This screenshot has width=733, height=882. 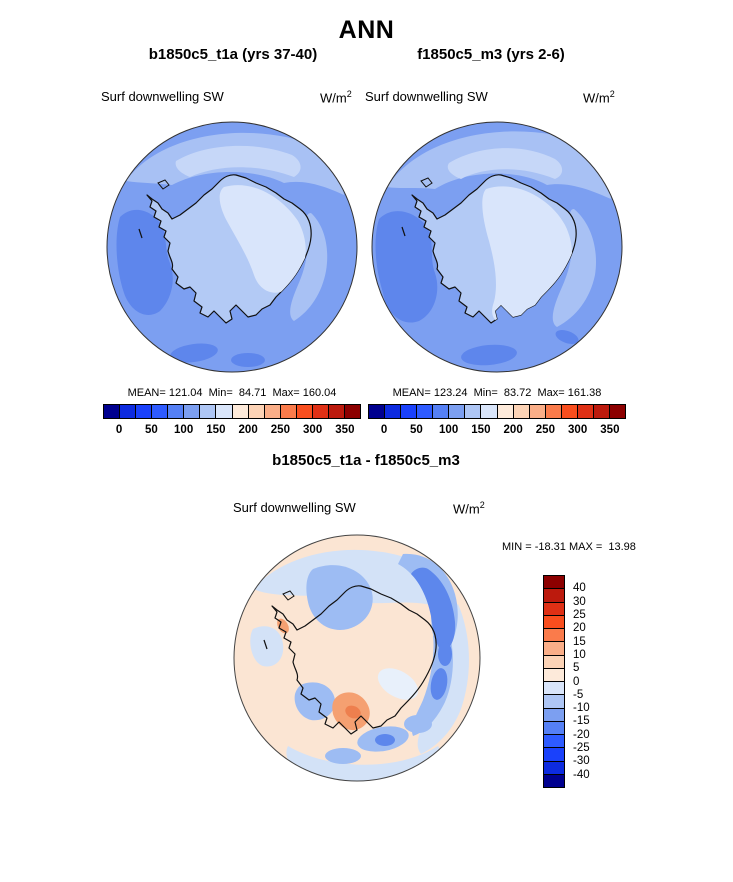 I want to click on colorbar-tick-label: 40, so click(x=579, y=588).